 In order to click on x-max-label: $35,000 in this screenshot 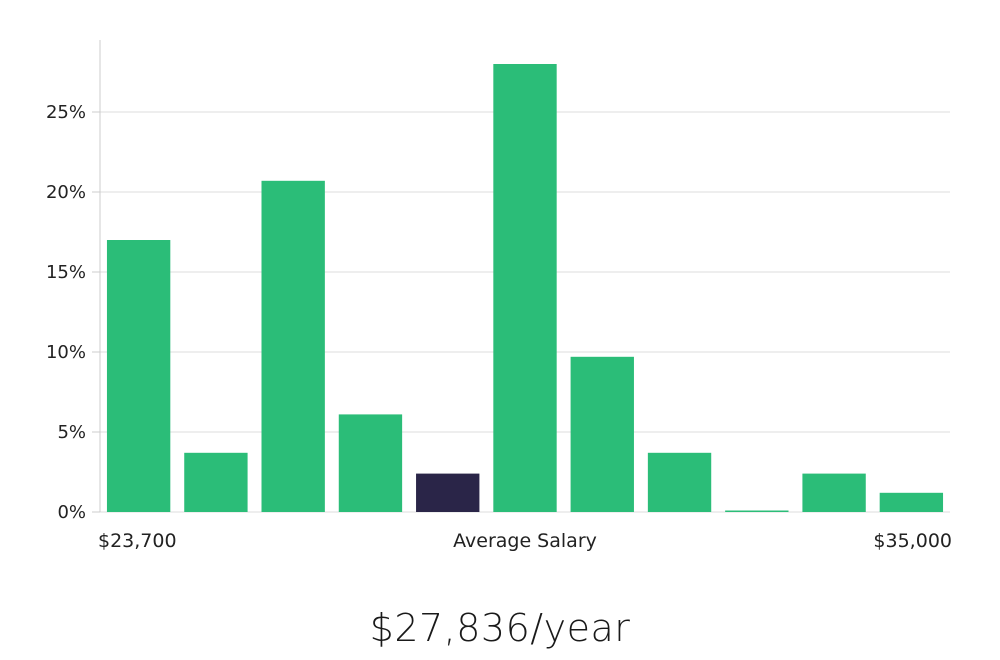, I will do `click(912, 541)`.